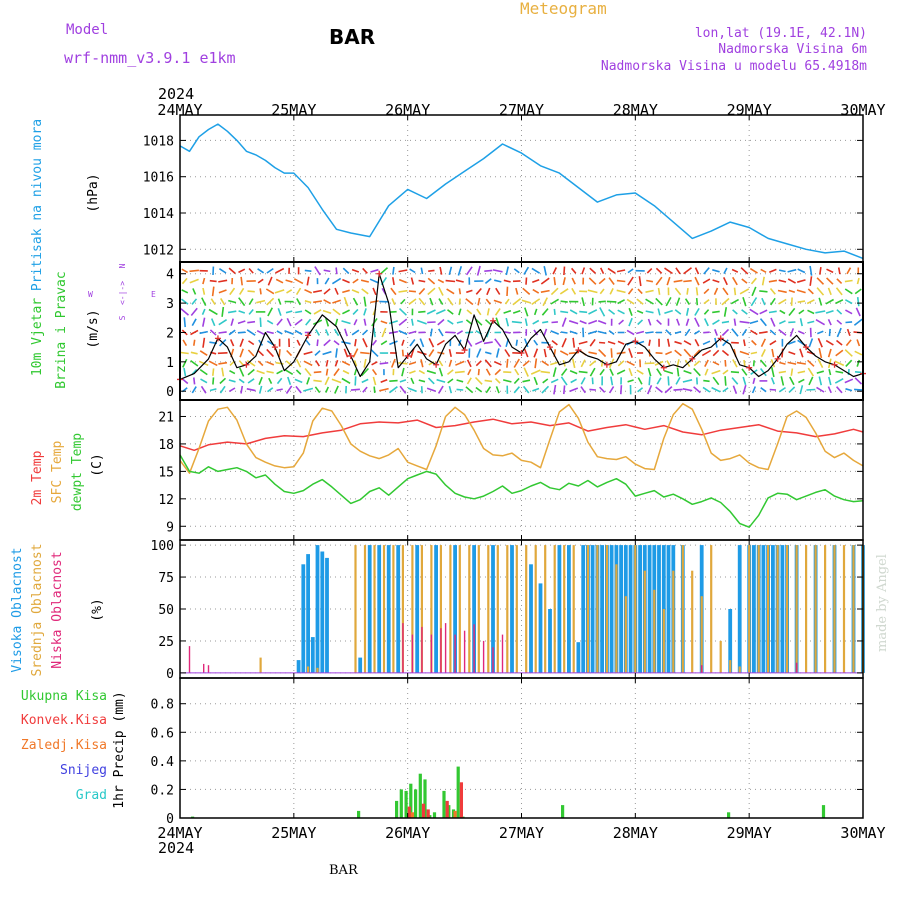  What do you see at coordinates (170, 333) in the screenshot?
I see `y-tick-label: 2` at bounding box center [170, 333].